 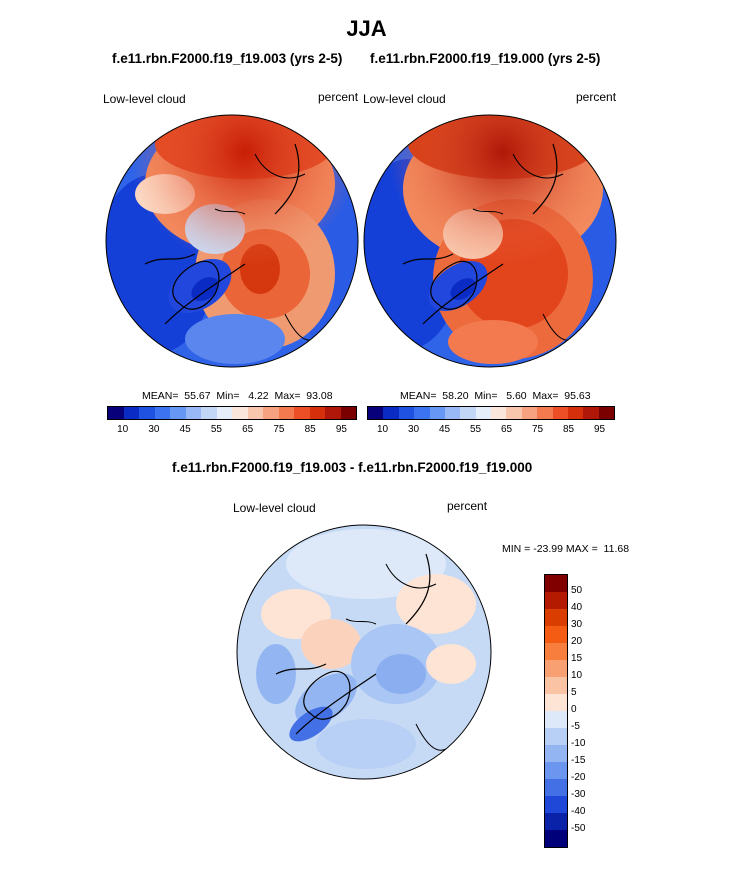 What do you see at coordinates (279, 429) in the screenshot?
I see `colorbar-run-003-tick-label: 75` at bounding box center [279, 429].